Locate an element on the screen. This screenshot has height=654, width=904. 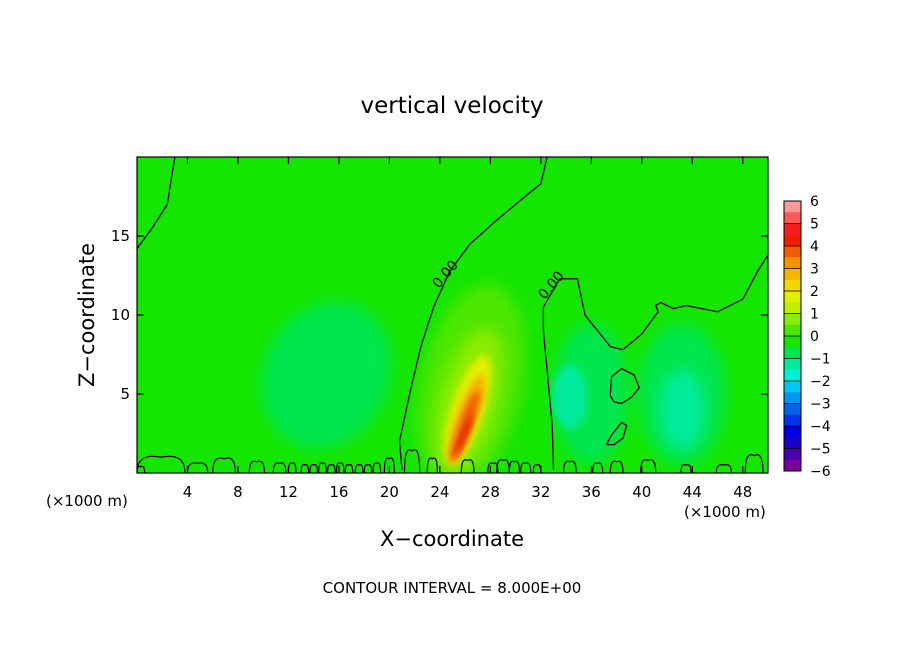
colorbar-tick-label: 2 is located at coordinates (814, 292).